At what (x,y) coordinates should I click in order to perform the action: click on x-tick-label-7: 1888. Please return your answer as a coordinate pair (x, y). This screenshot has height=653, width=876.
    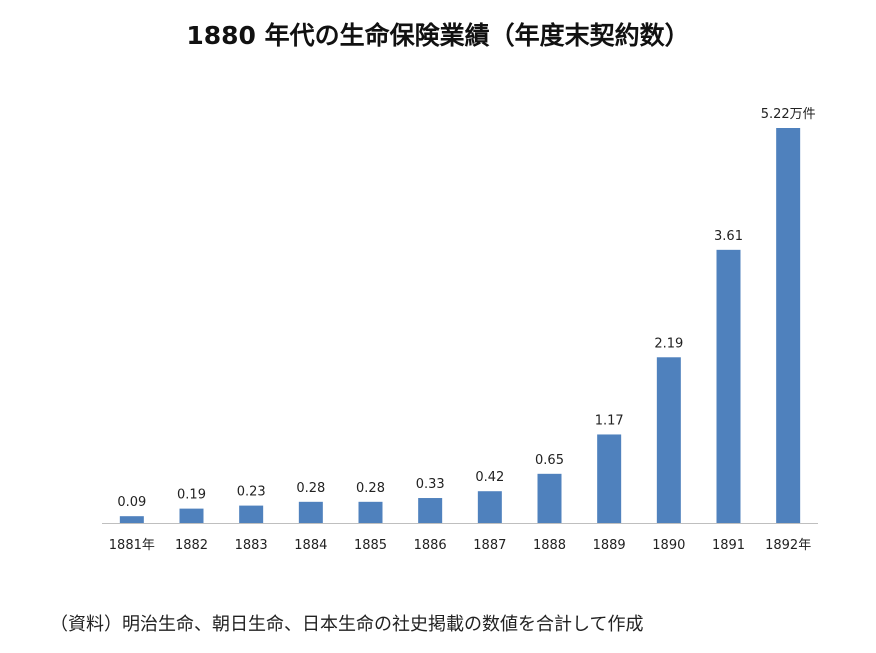
    Looking at the image, I should click on (549, 545).